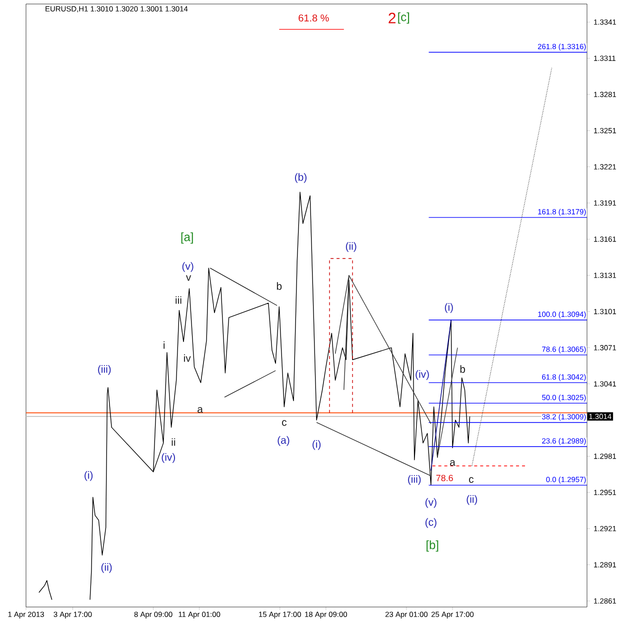  What do you see at coordinates (187, 358) in the screenshot?
I see `annotation: iv` at bounding box center [187, 358].